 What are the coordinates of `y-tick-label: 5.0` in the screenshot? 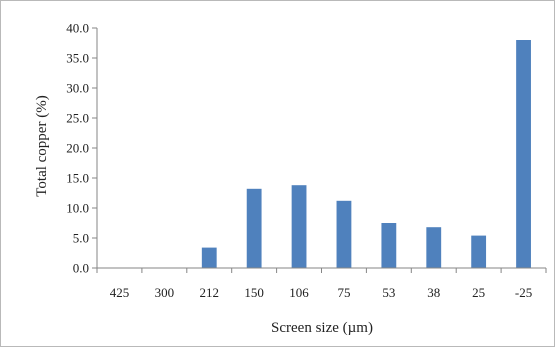 It's located at (81, 238).